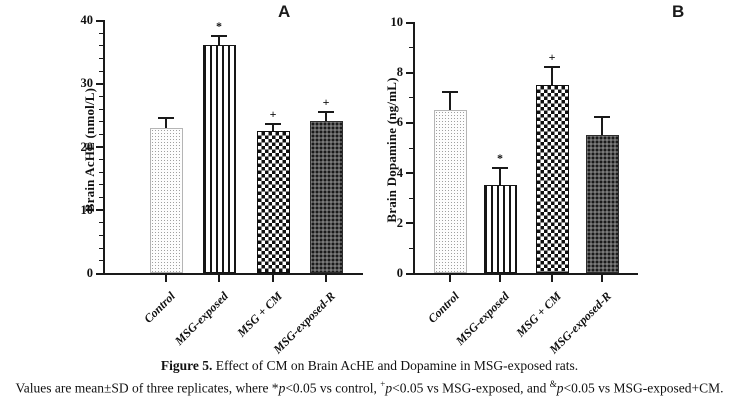 The width and height of the screenshot is (739, 404). I want to click on significance-marker: *, so click(219, 25).